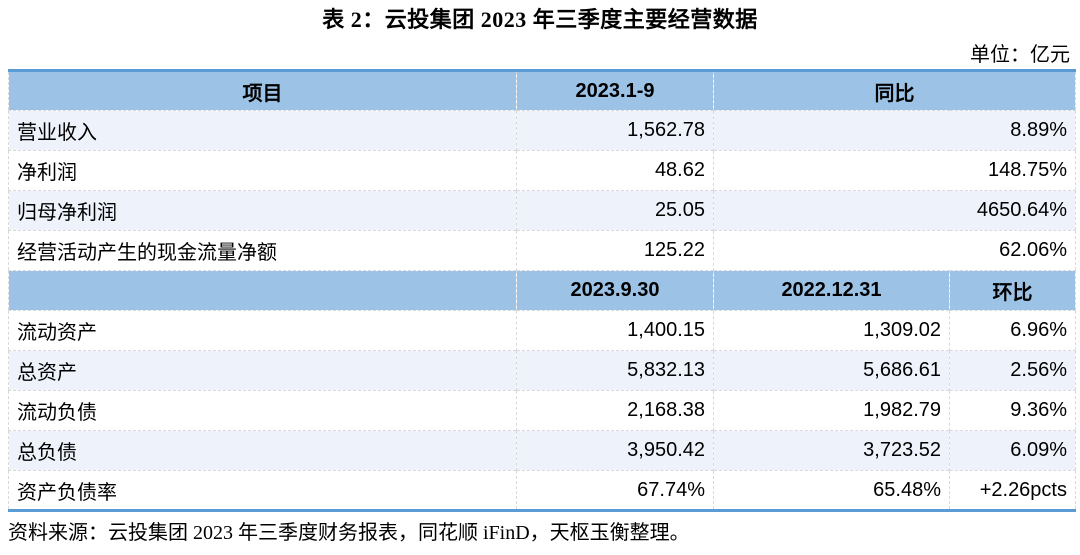 This screenshot has width=1080, height=555. I want to click on table-row: 资产负债率 67.74% 65.48% +2.26pcts, so click(542, 490).